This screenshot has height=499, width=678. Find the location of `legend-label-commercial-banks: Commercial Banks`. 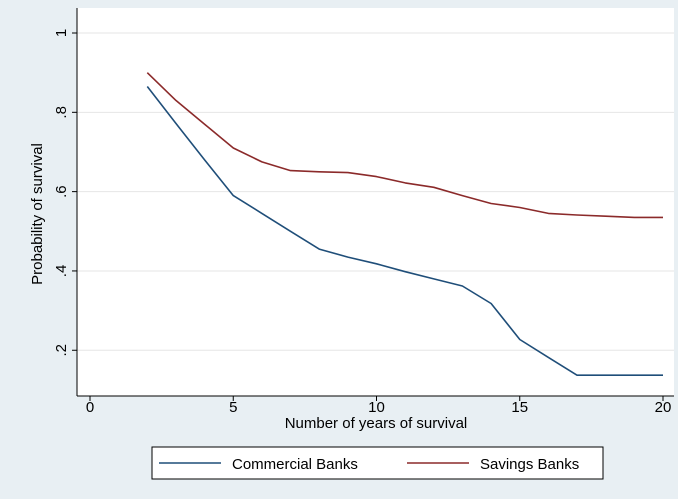

legend-label-commercial-banks: Commercial Banks is located at coordinates (295, 464).